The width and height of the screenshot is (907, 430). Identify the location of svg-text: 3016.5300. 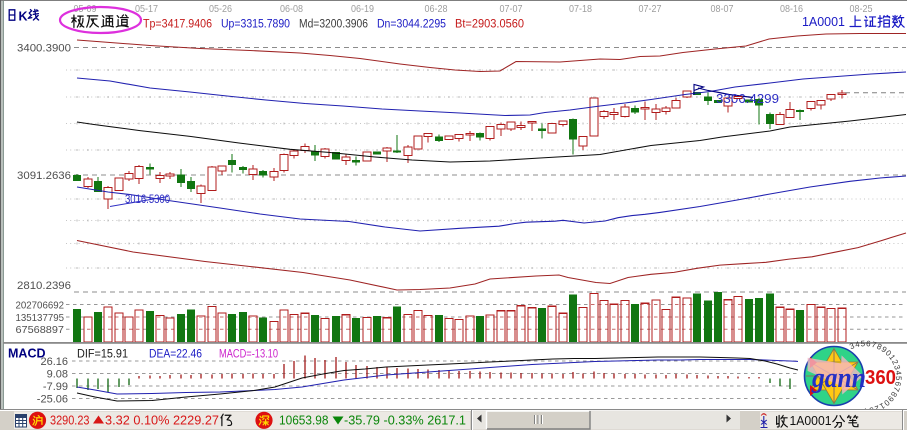
(147, 200).